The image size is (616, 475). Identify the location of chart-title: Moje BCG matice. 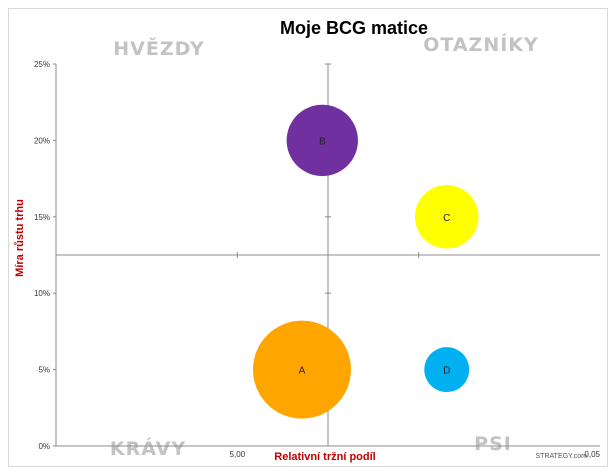
(354, 28).